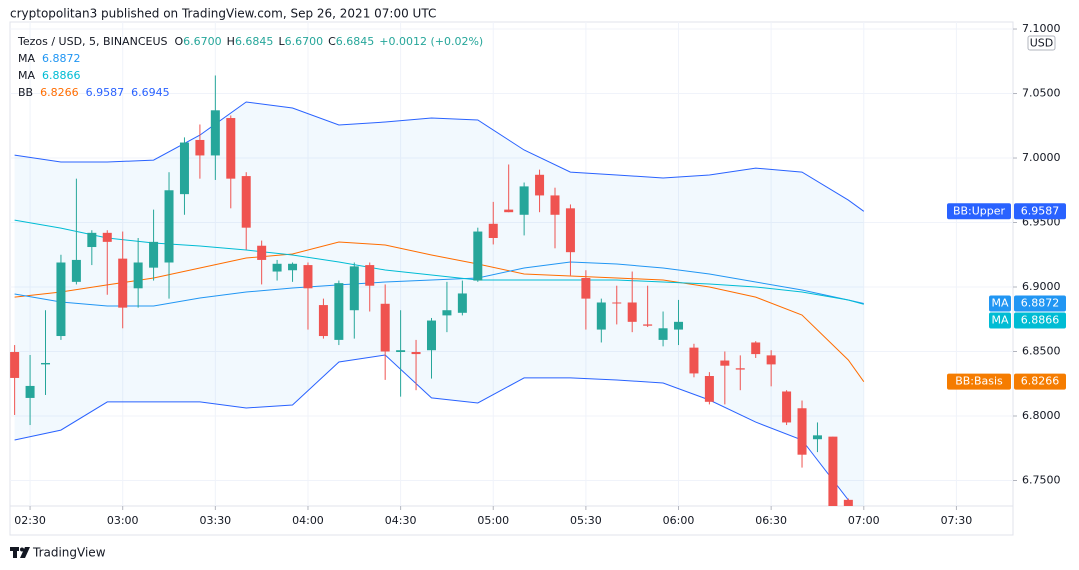  What do you see at coordinates (493, 520) in the screenshot?
I see `x-tick-label: 05:00` at bounding box center [493, 520].